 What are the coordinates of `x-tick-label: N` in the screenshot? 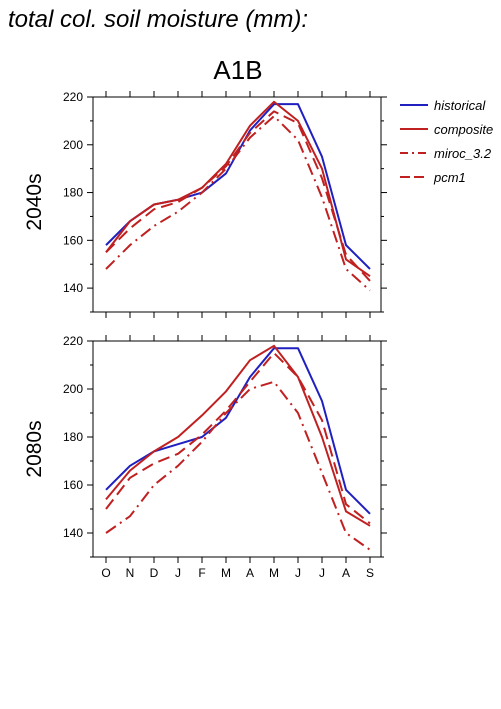 It's located at (130, 573).